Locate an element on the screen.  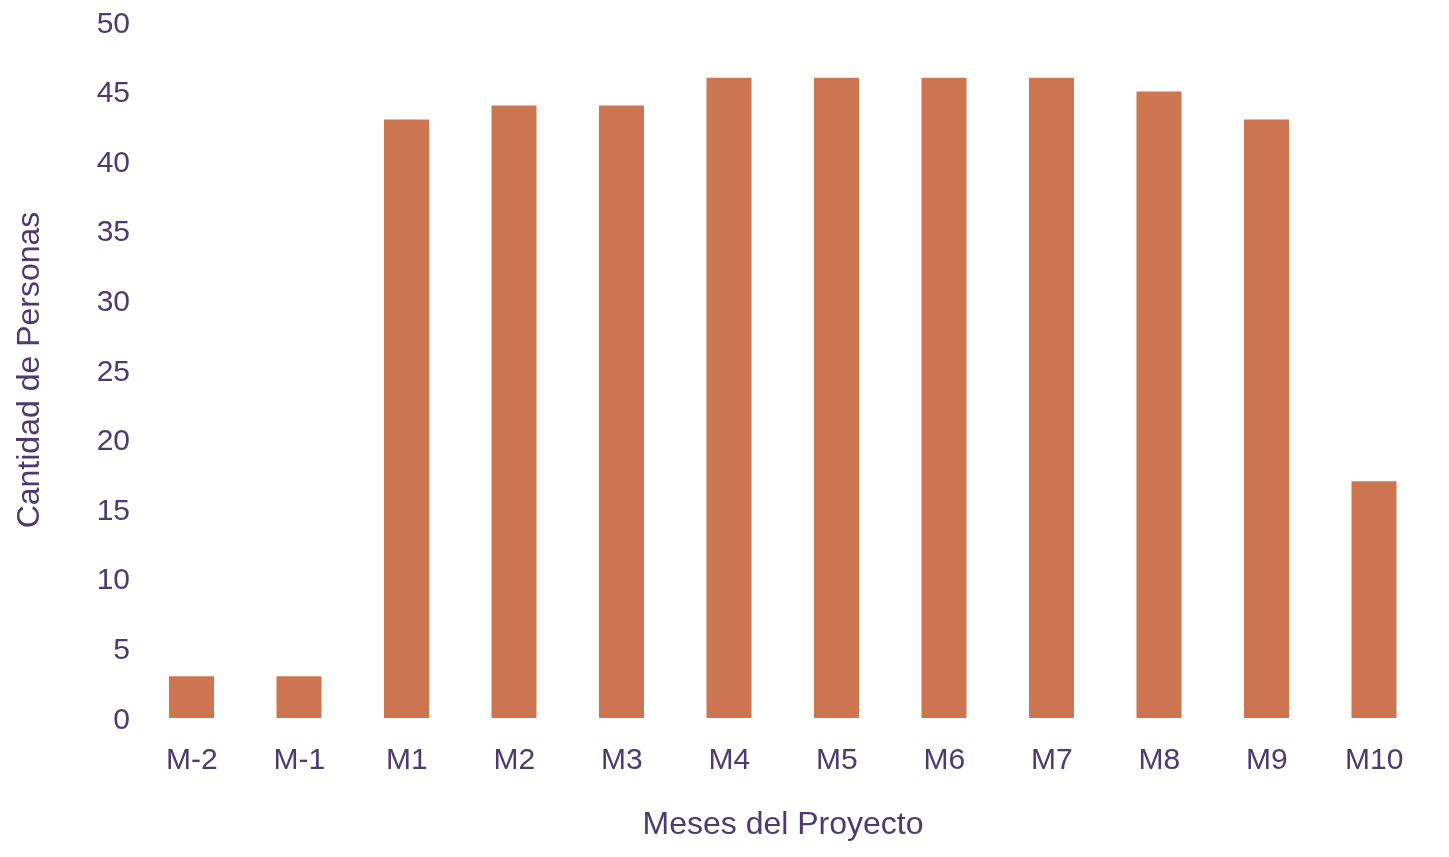
x-tick-label: M2 is located at coordinates (514, 759).